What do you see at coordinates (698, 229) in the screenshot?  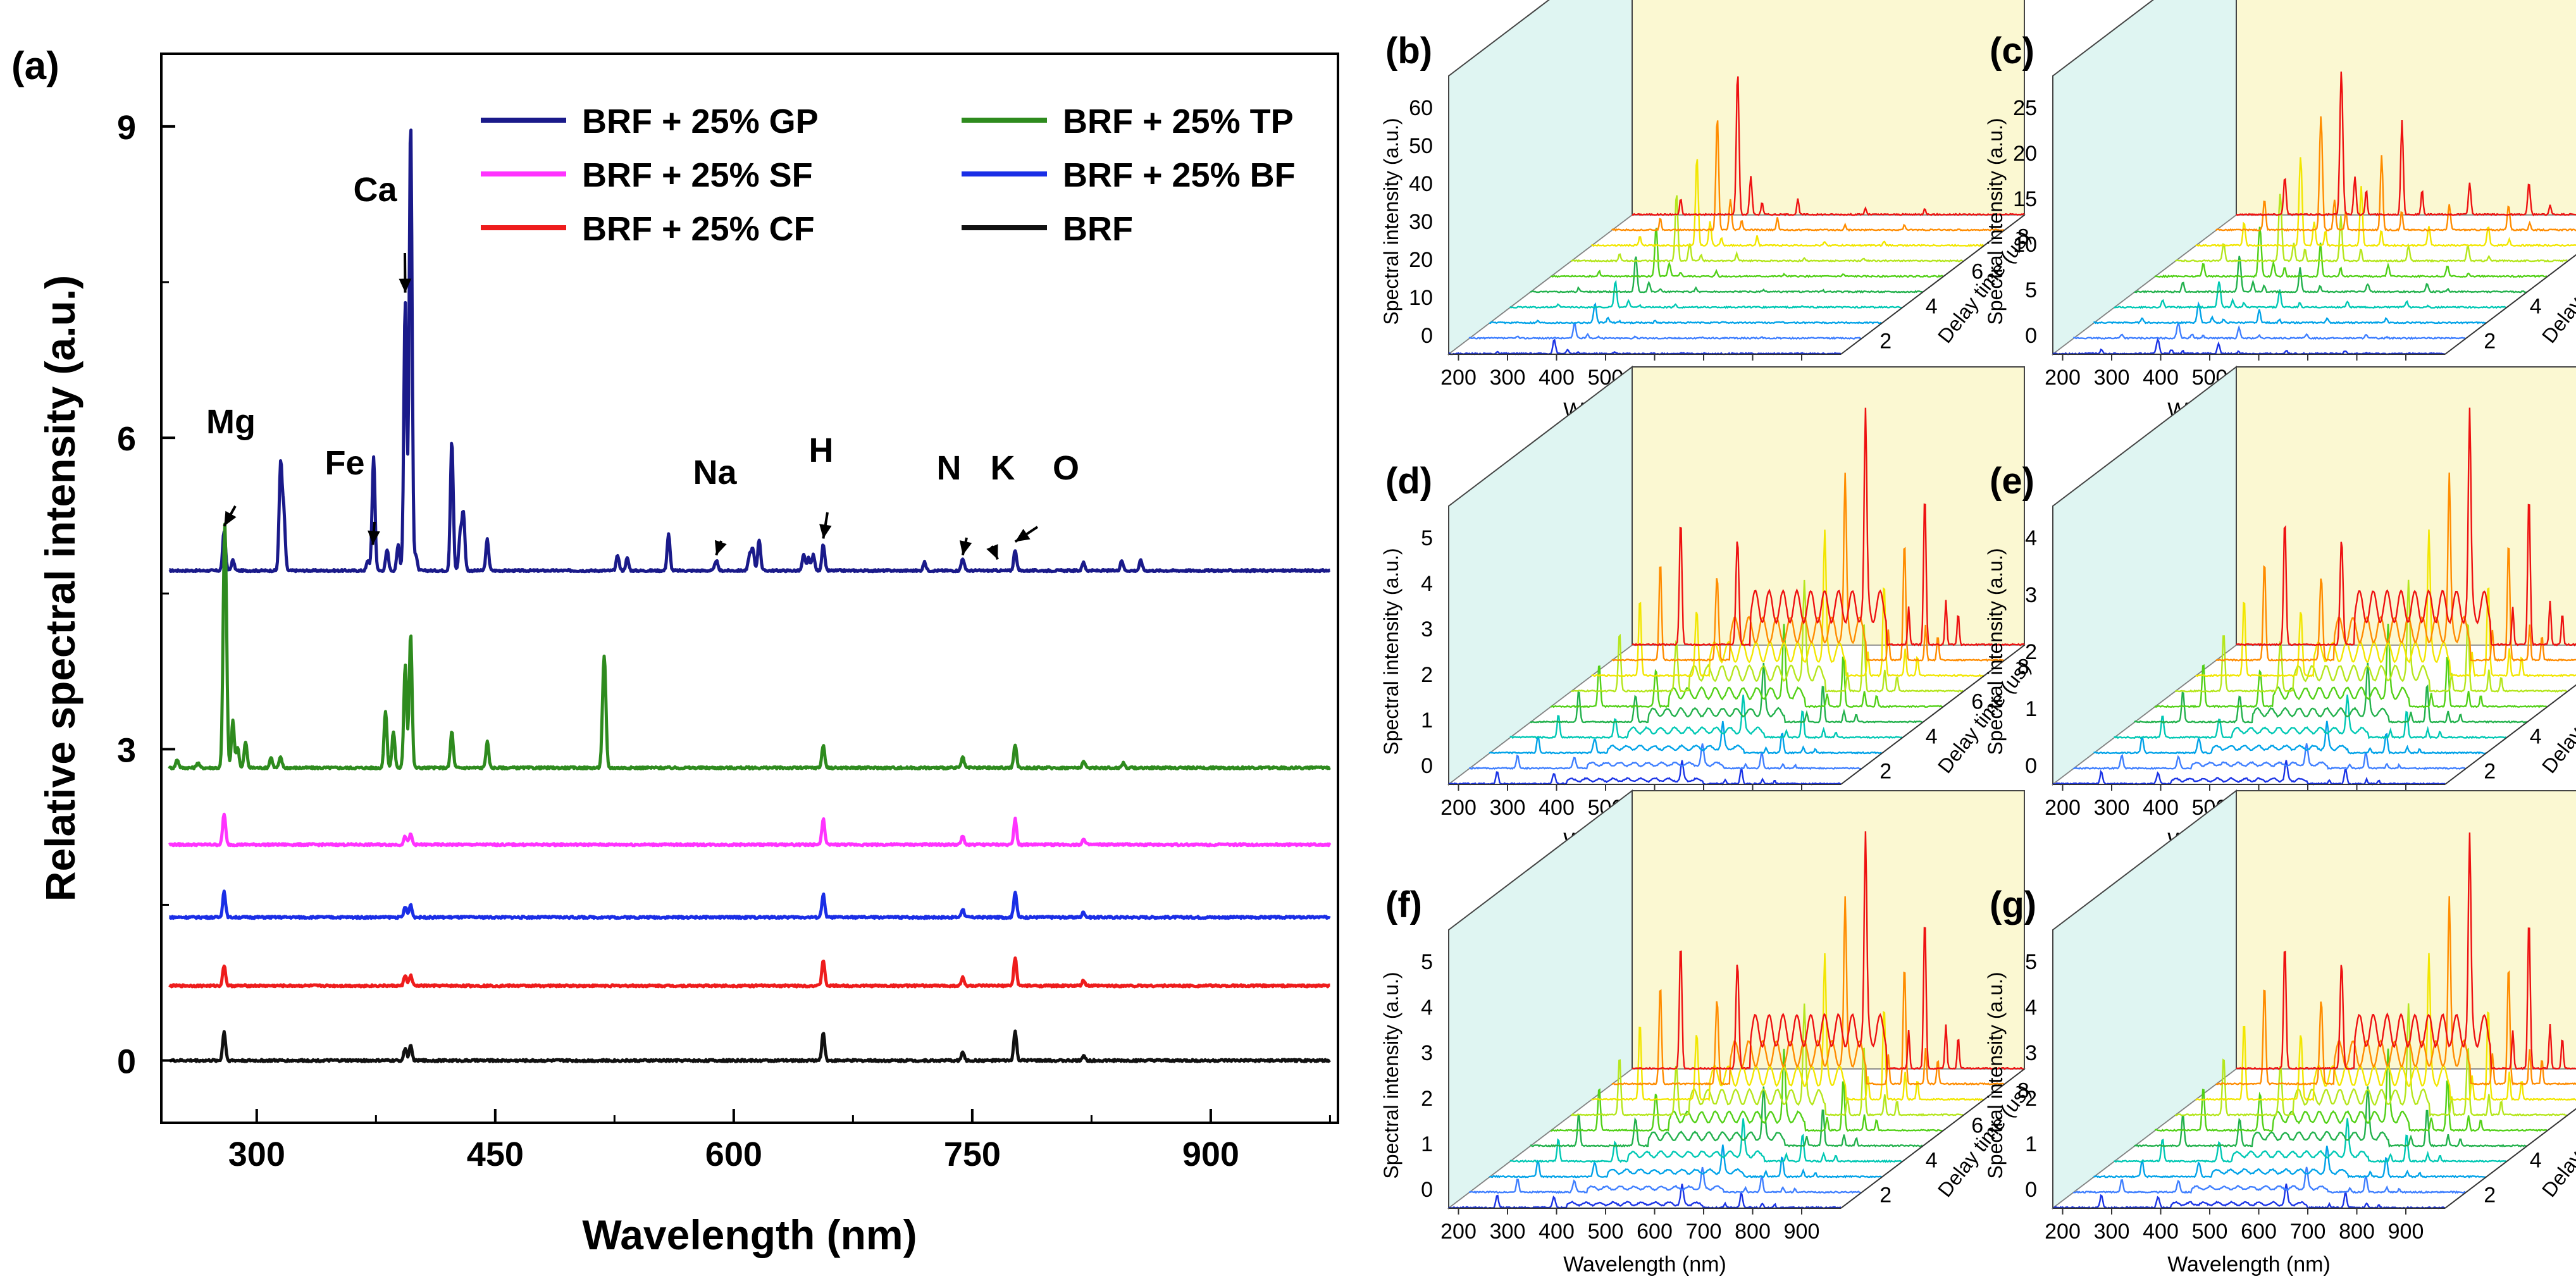 I see `legend-entry: BRF + 25% CF` at bounding box center [698, 229].